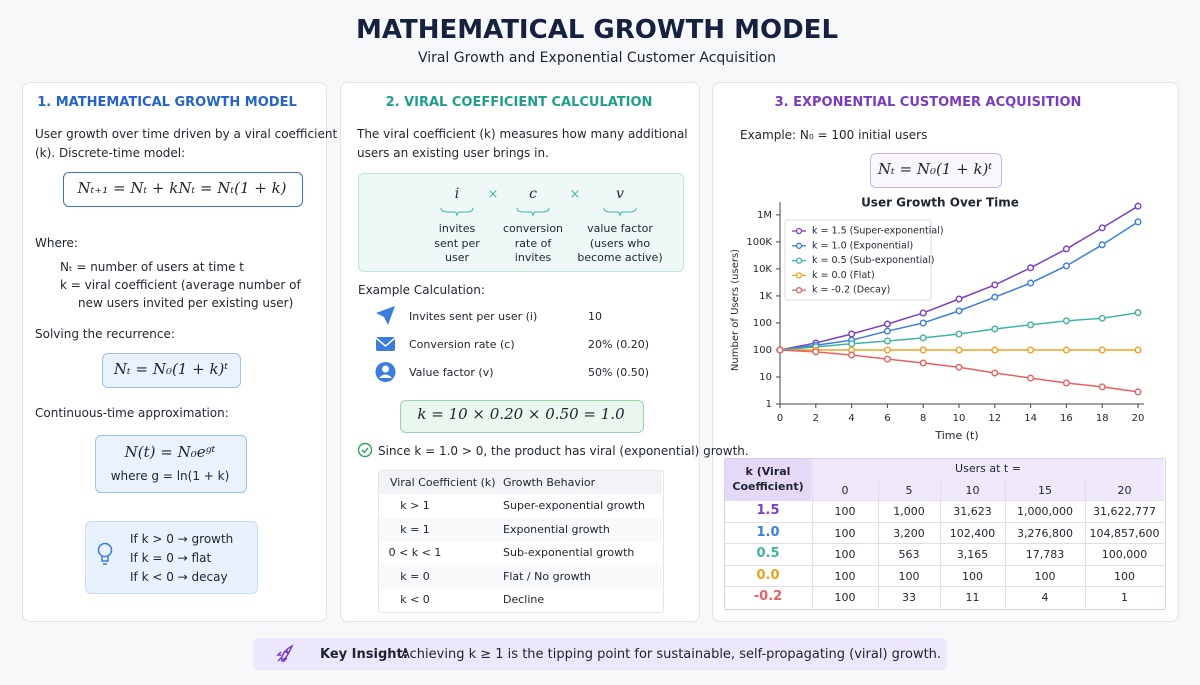  Describe the element at coordinates (909, 490) in the screenshot. I see `column-header: 5` at that location.